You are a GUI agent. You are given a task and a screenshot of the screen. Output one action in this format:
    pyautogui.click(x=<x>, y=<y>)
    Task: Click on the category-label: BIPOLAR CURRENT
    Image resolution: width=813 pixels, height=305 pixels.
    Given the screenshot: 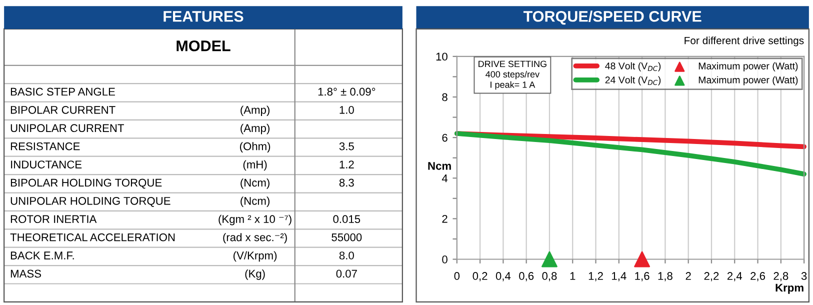 What is the action you would take?
    pyautogui.click(x=63, y=110)
    